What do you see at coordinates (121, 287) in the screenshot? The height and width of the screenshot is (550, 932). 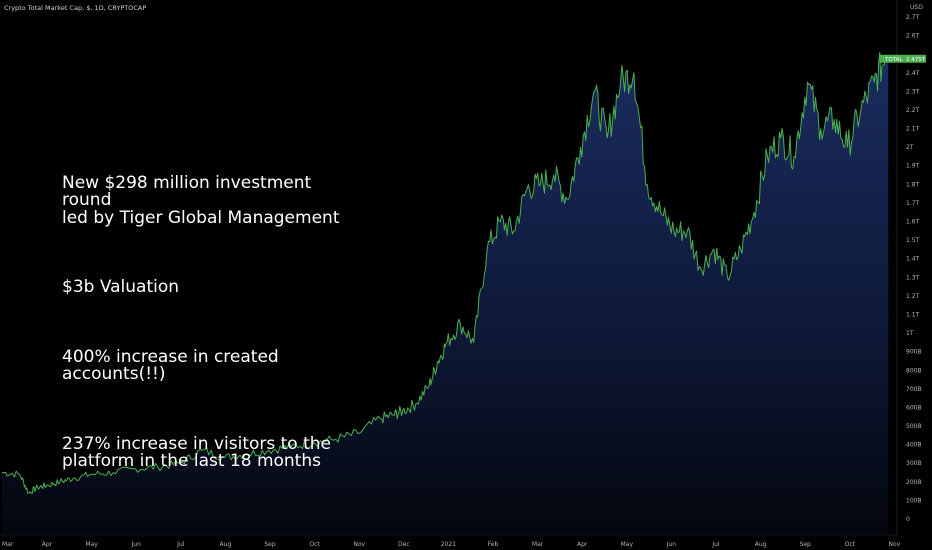 I see `annotation-valuation: $3b Valuation` at bounding box center [121, 287].